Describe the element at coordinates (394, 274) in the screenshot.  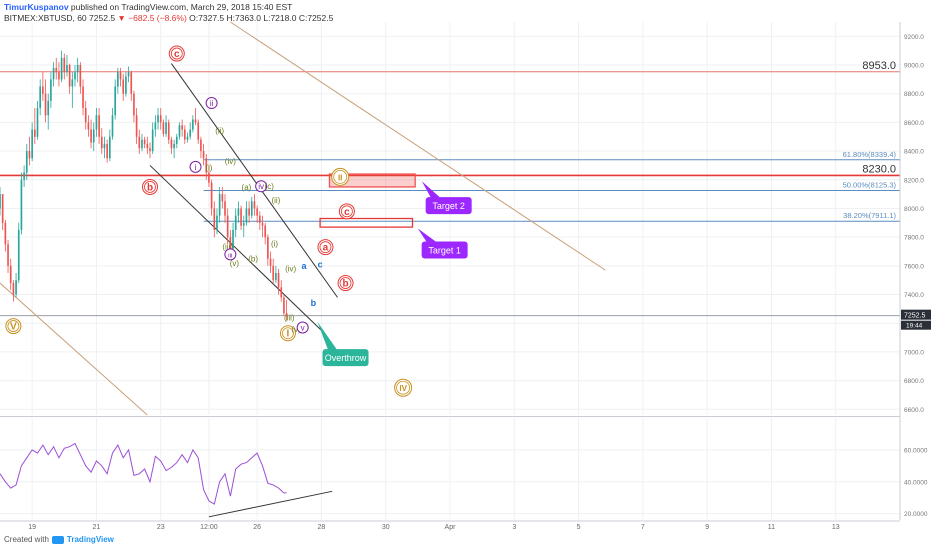
I see `callouts: Target 2 Target 1 Overthrow` at that location.